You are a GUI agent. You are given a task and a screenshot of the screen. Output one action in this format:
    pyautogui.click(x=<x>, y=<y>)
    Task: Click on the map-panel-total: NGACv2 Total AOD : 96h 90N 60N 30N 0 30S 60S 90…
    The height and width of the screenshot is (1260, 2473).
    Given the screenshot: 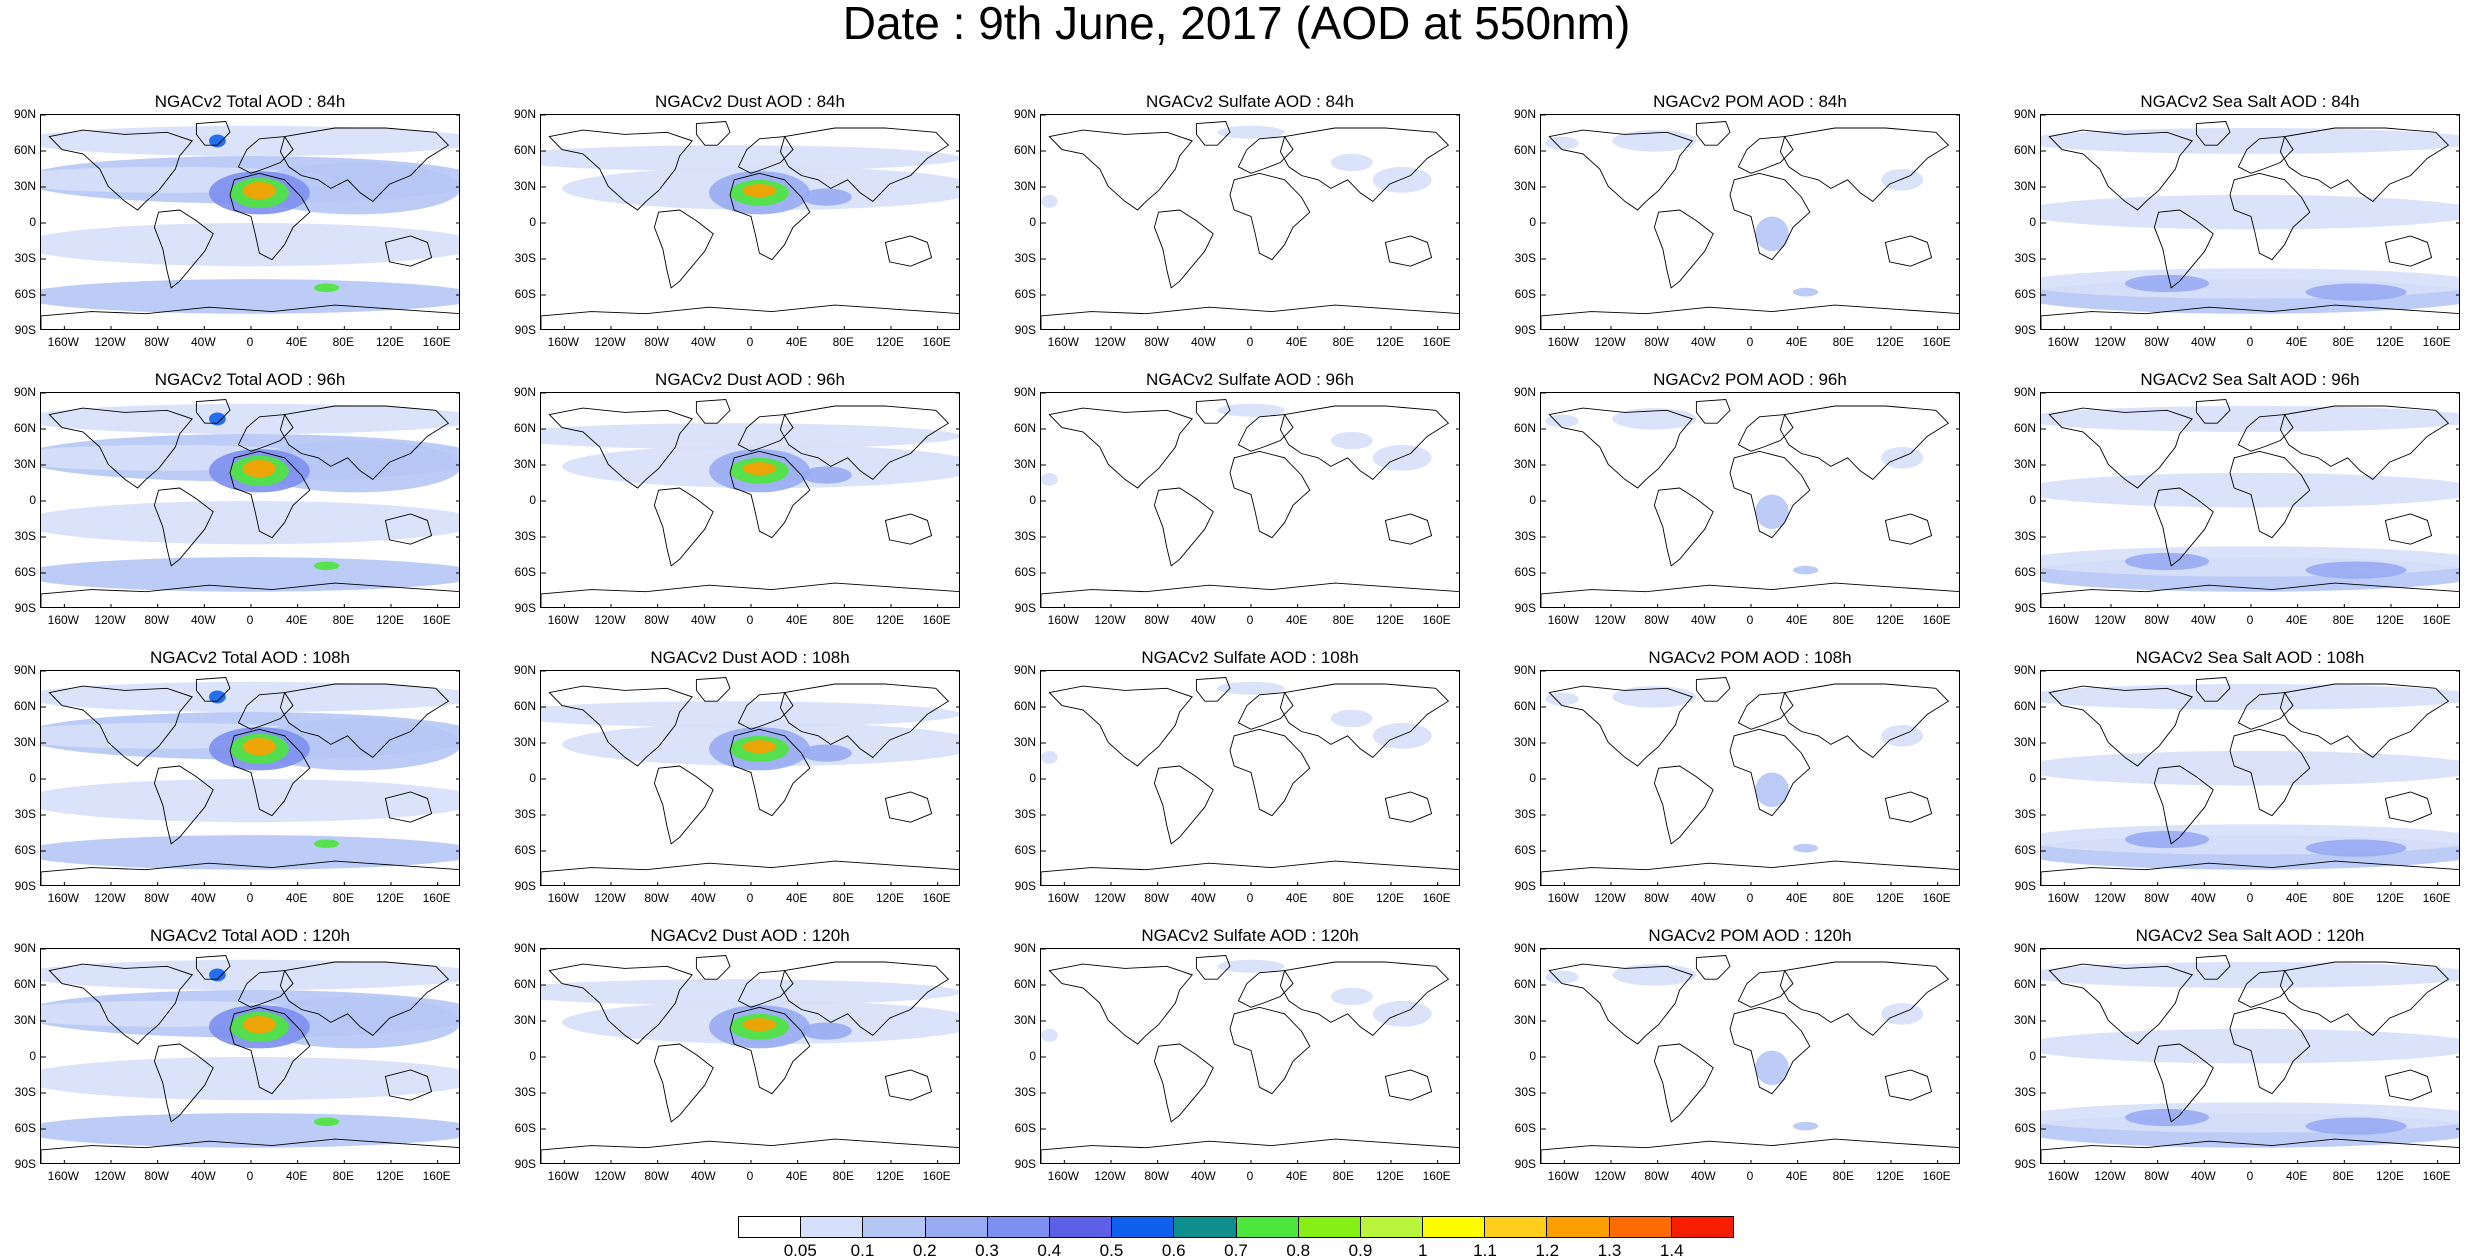 What is the action you would take?
    pyautogui.click(x=245, y=505)
    